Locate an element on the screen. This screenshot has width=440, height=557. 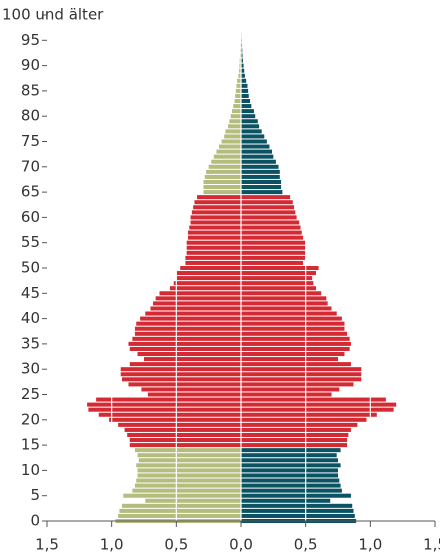
x-tick-label: 0,0 is located at coordinates (241, 545).